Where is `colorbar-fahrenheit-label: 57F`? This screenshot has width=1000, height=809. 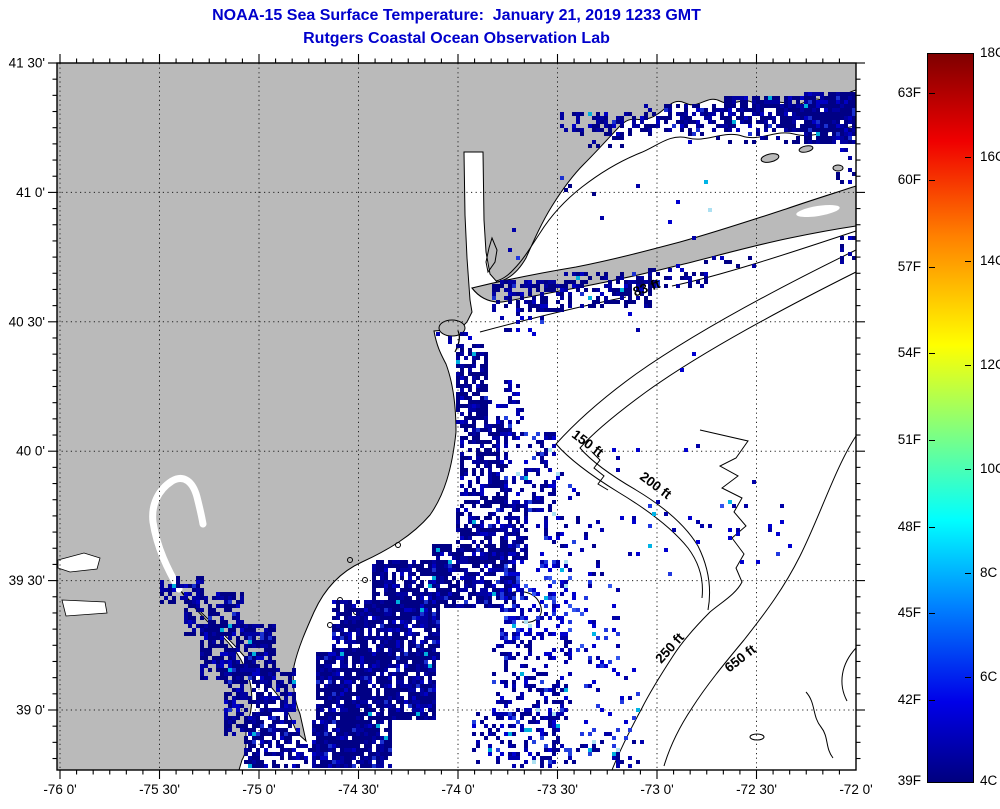
colorbar-fahrenheit-label: 57F is located at coordinates (909, 266).